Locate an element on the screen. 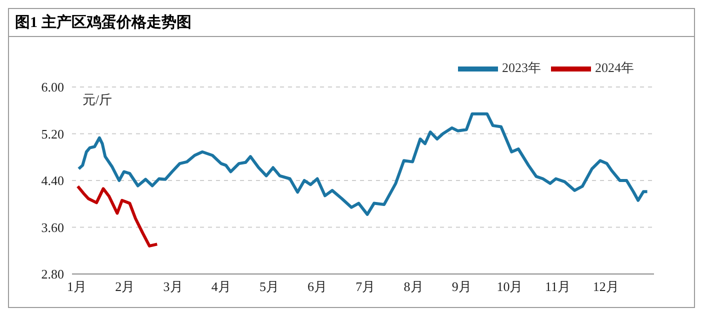 The width and height of the screenshot is (703, 336). x-tick-label: 12月 is located at coordinates (605, 286).